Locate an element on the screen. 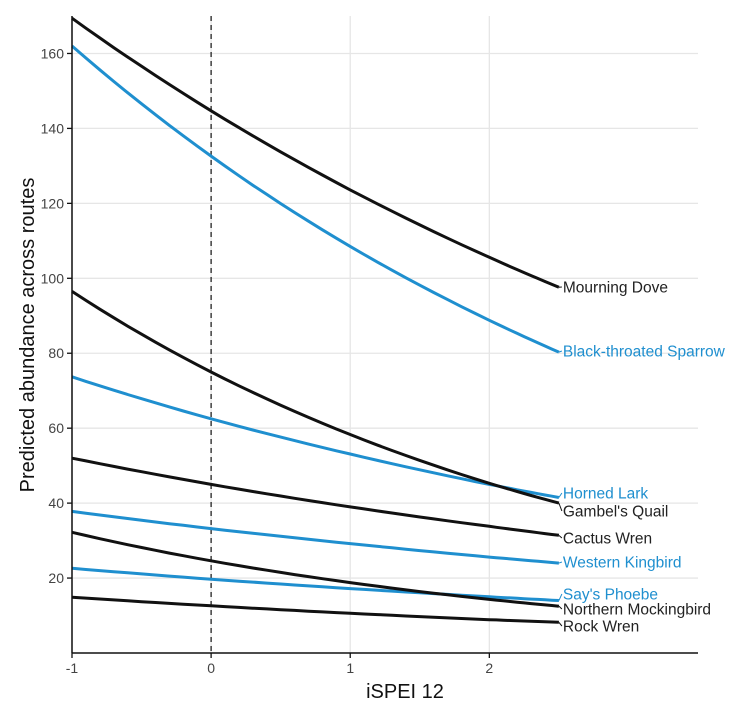  series-label: Mourning Dove is located at coordinates (615, 288).